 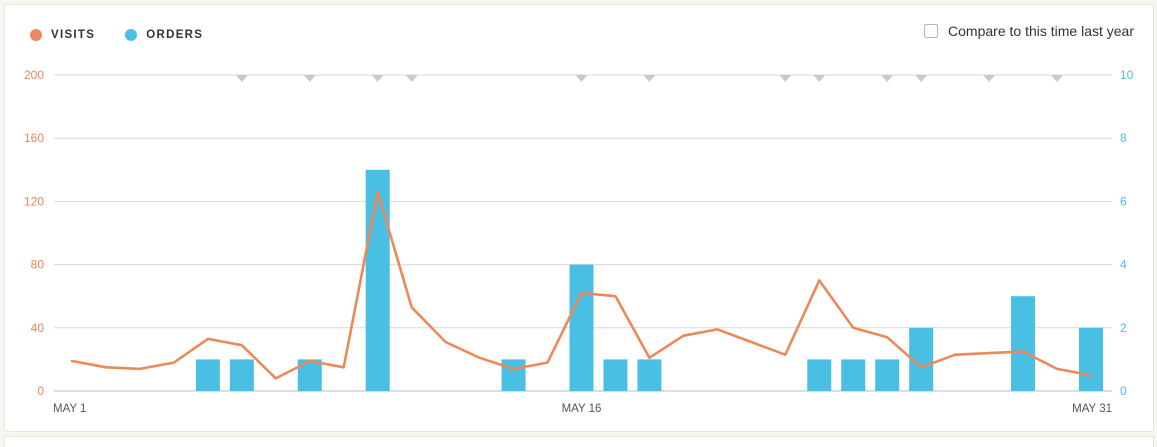 What do you see at coordinates (1123, 201) in the screenshot?
I see `y-right-tick-label: 6` at bounding box center [1123, 201].